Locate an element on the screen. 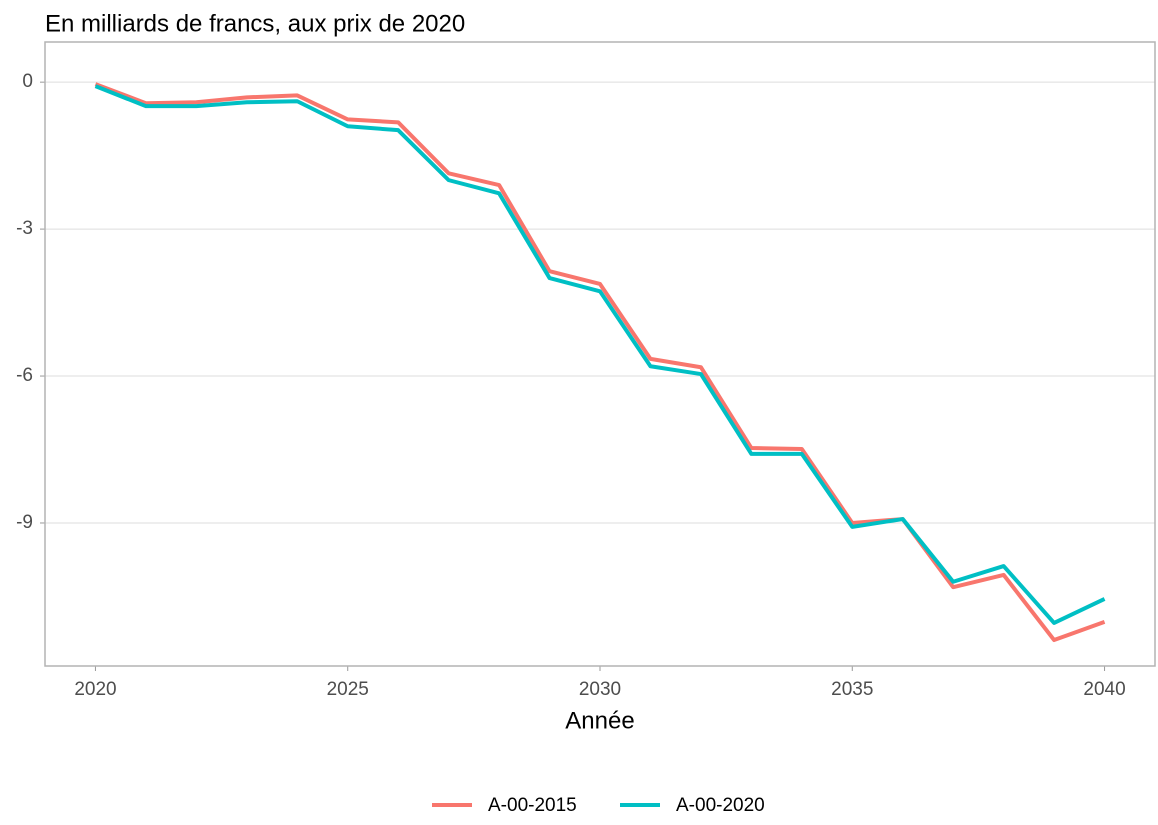 This screenshot has height=825, width=1158. chart-title: En milliards de francs, aux prix de 2020 is located at coordinates (255, 23).